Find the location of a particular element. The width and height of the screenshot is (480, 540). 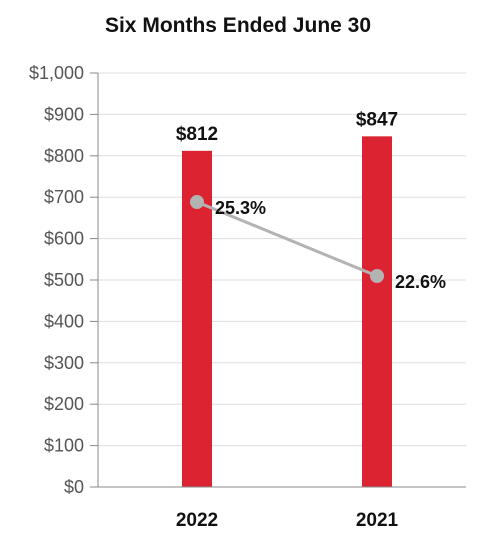

y-tick-label: $300 is located at coordinates (64, 363).